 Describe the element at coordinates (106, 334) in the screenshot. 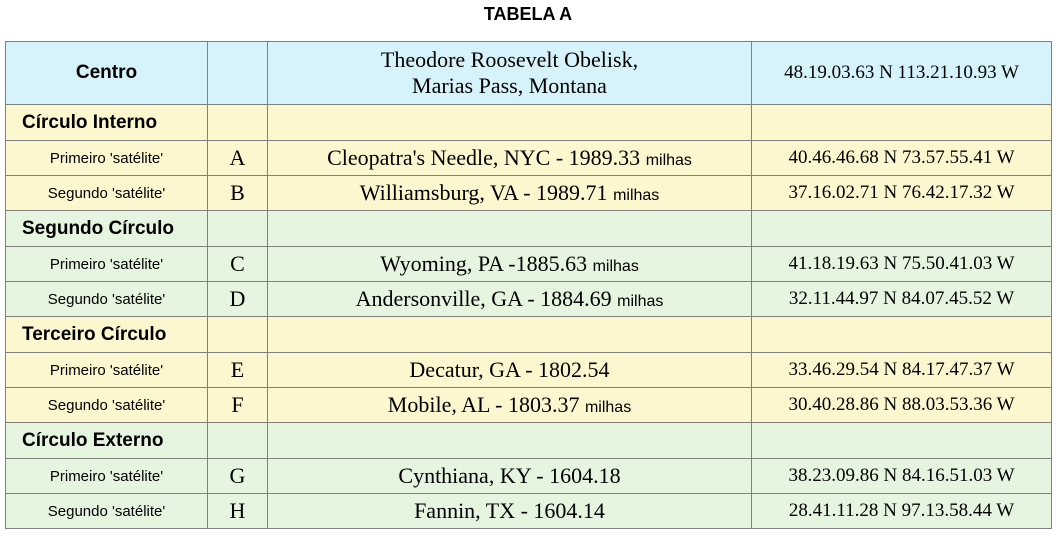

I see `circle-name: Terceiro Círculo` at that location.